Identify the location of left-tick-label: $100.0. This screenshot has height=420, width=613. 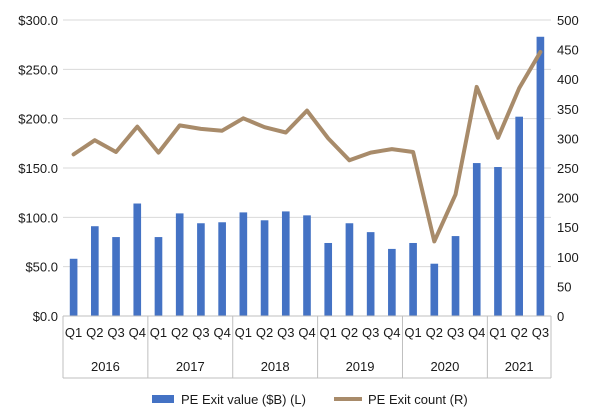
(38, 217).